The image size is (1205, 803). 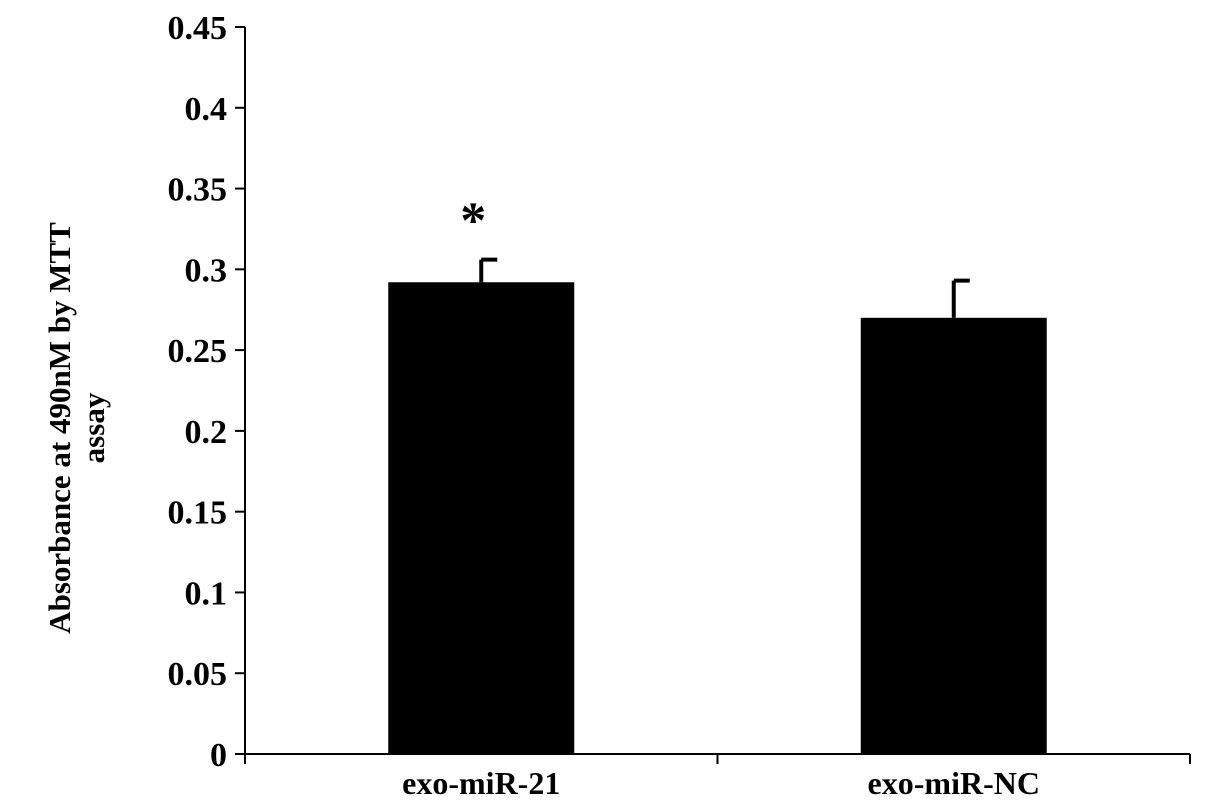 What do you see at coordinates (93, 427) in the screenshot?
I see `y-axis-label-line-2: assay` at bounding box center [93, 427].